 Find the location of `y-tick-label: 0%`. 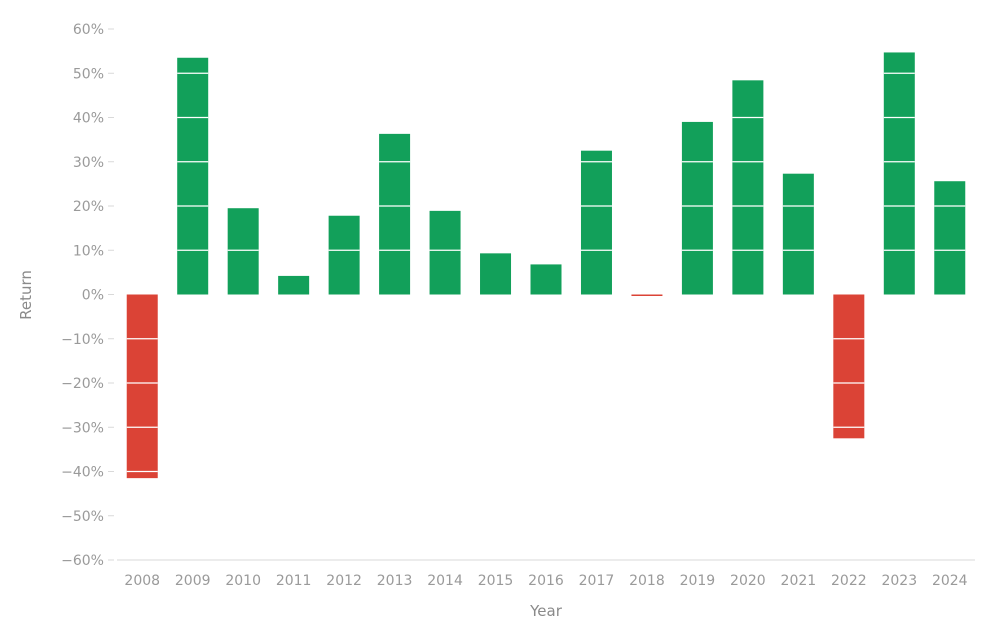

y-tick-label: 0% is located at coordinates (93, 296).